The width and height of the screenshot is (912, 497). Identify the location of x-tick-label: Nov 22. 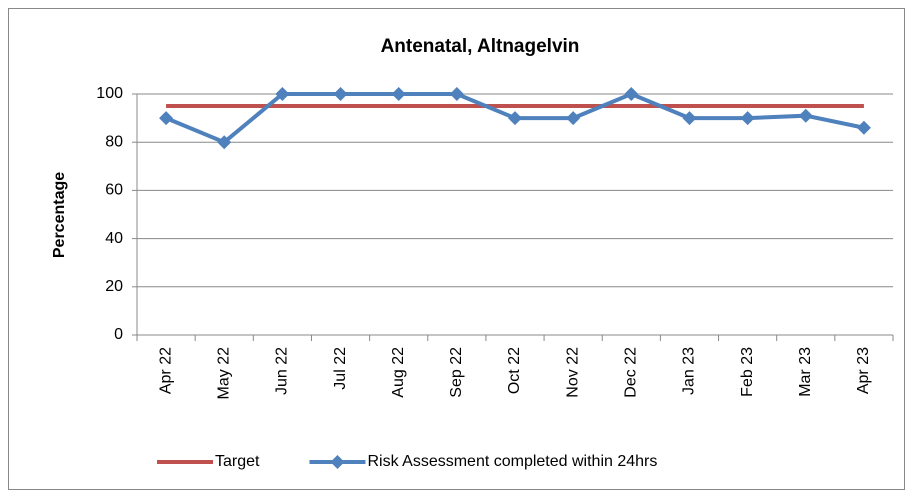
(572, 372).